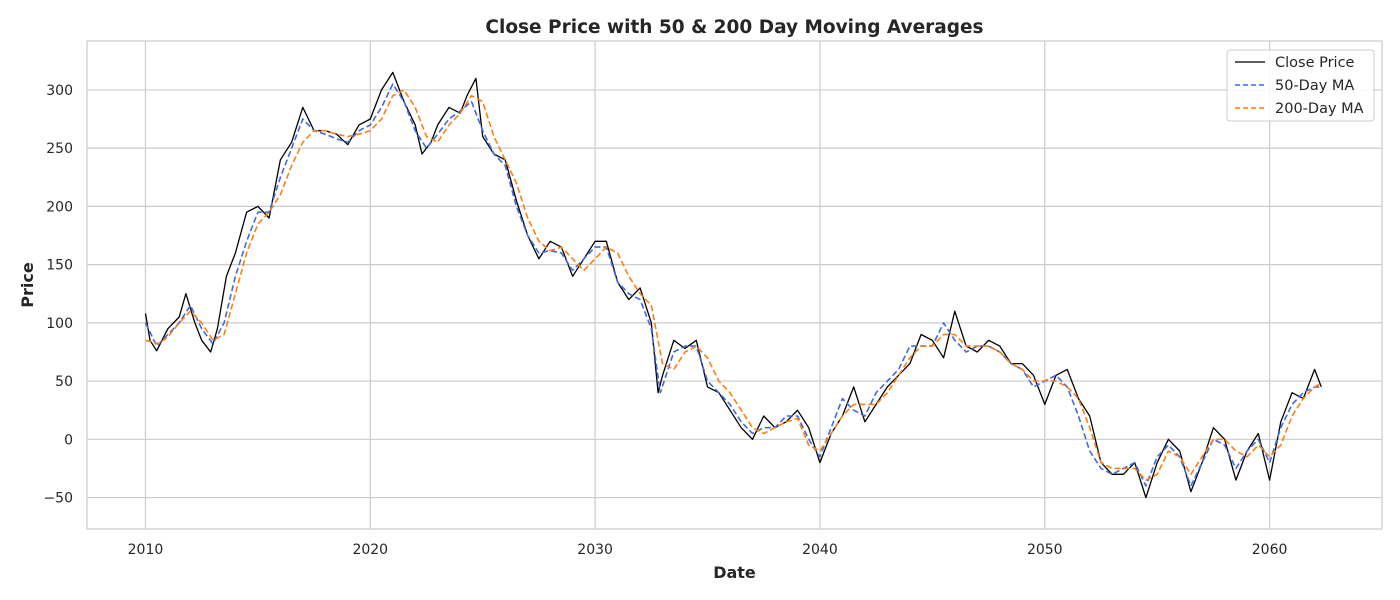  I want to click on legend-box, so click(1300, 85).